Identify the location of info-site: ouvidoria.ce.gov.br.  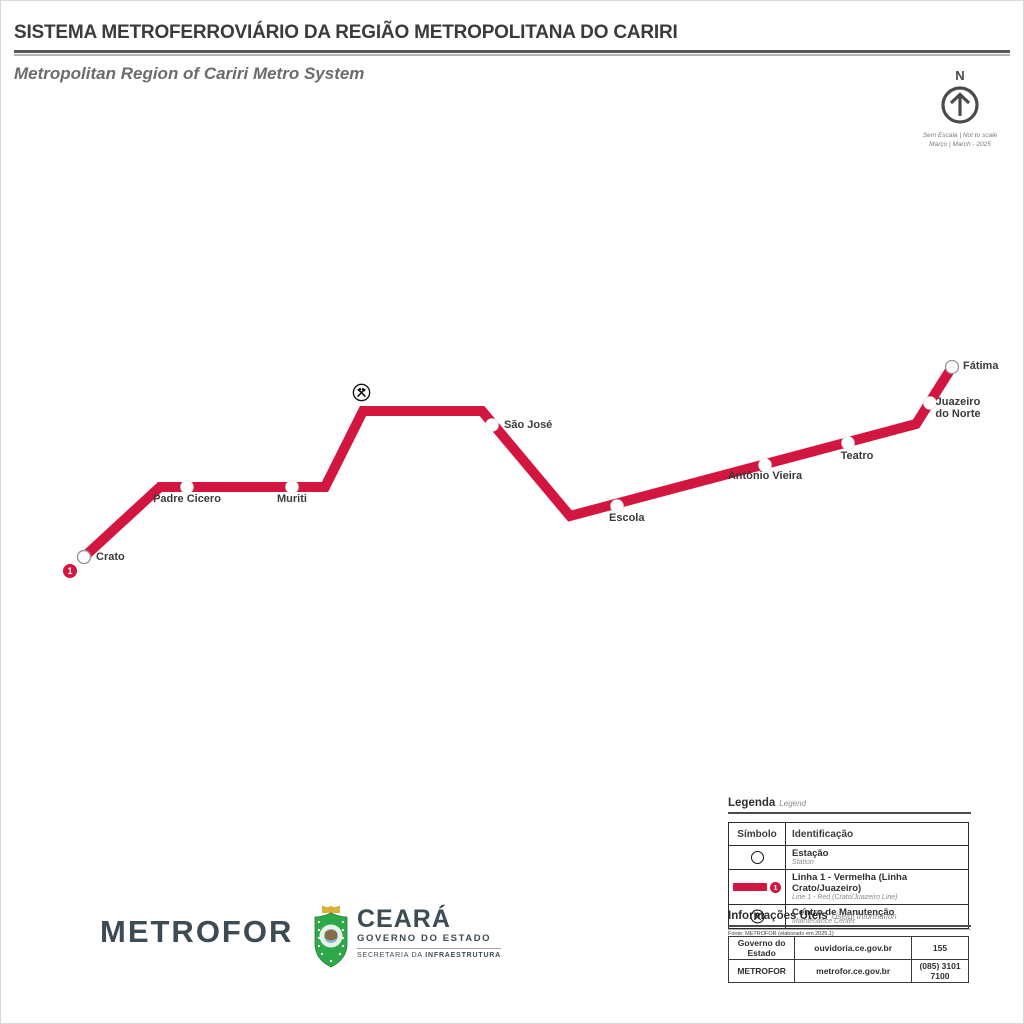
(853, 948).